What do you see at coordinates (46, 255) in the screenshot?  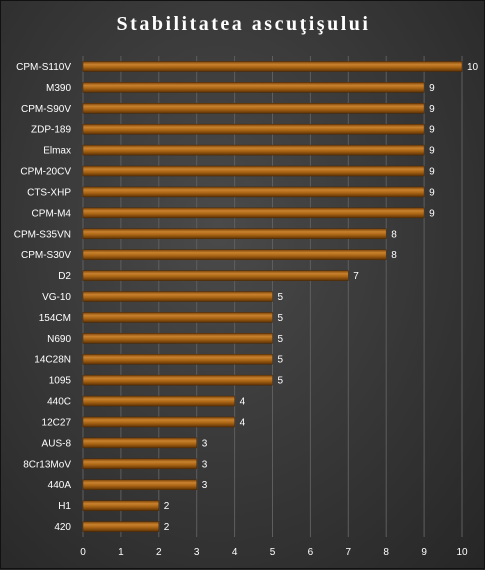 I see `category-label: CPM-S30V` at bounding box center [46, 255].